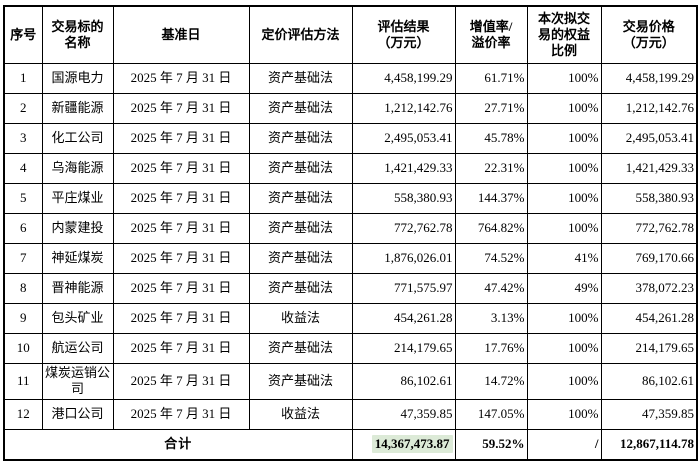  I want to click on cell-eval-result: 4,458,199.29, so click(403, 78).